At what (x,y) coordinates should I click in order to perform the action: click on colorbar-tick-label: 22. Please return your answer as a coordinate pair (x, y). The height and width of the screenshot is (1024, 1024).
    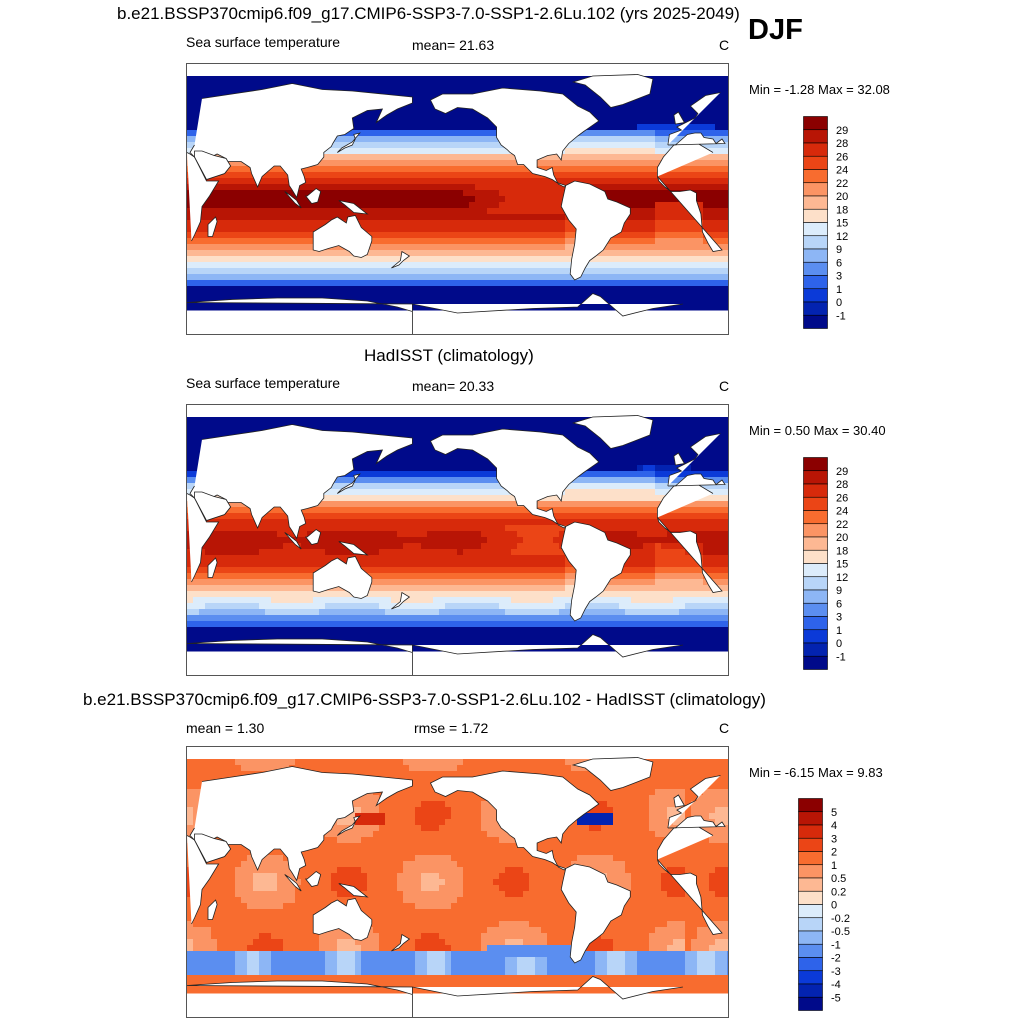
    Looking at the image, I should click on (842, 184).